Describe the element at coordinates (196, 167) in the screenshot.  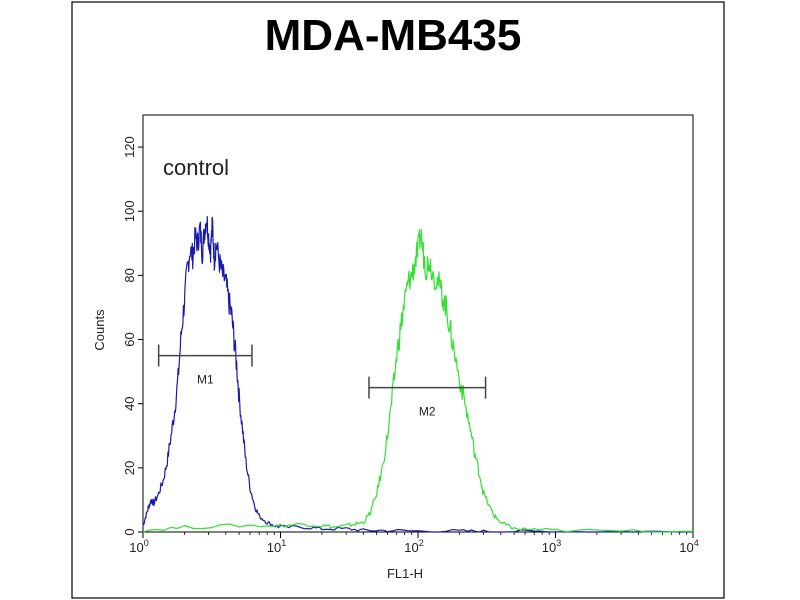
I see `control-label: control` at that location.